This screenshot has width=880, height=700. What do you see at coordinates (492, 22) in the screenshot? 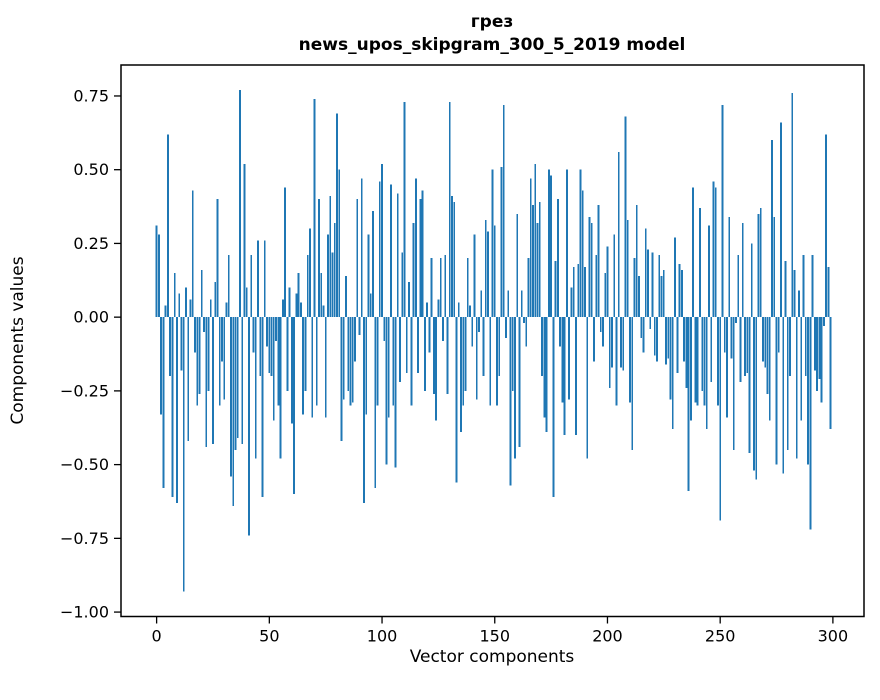
I see `chart-title-word: грез` at bounding box center [492, 22].